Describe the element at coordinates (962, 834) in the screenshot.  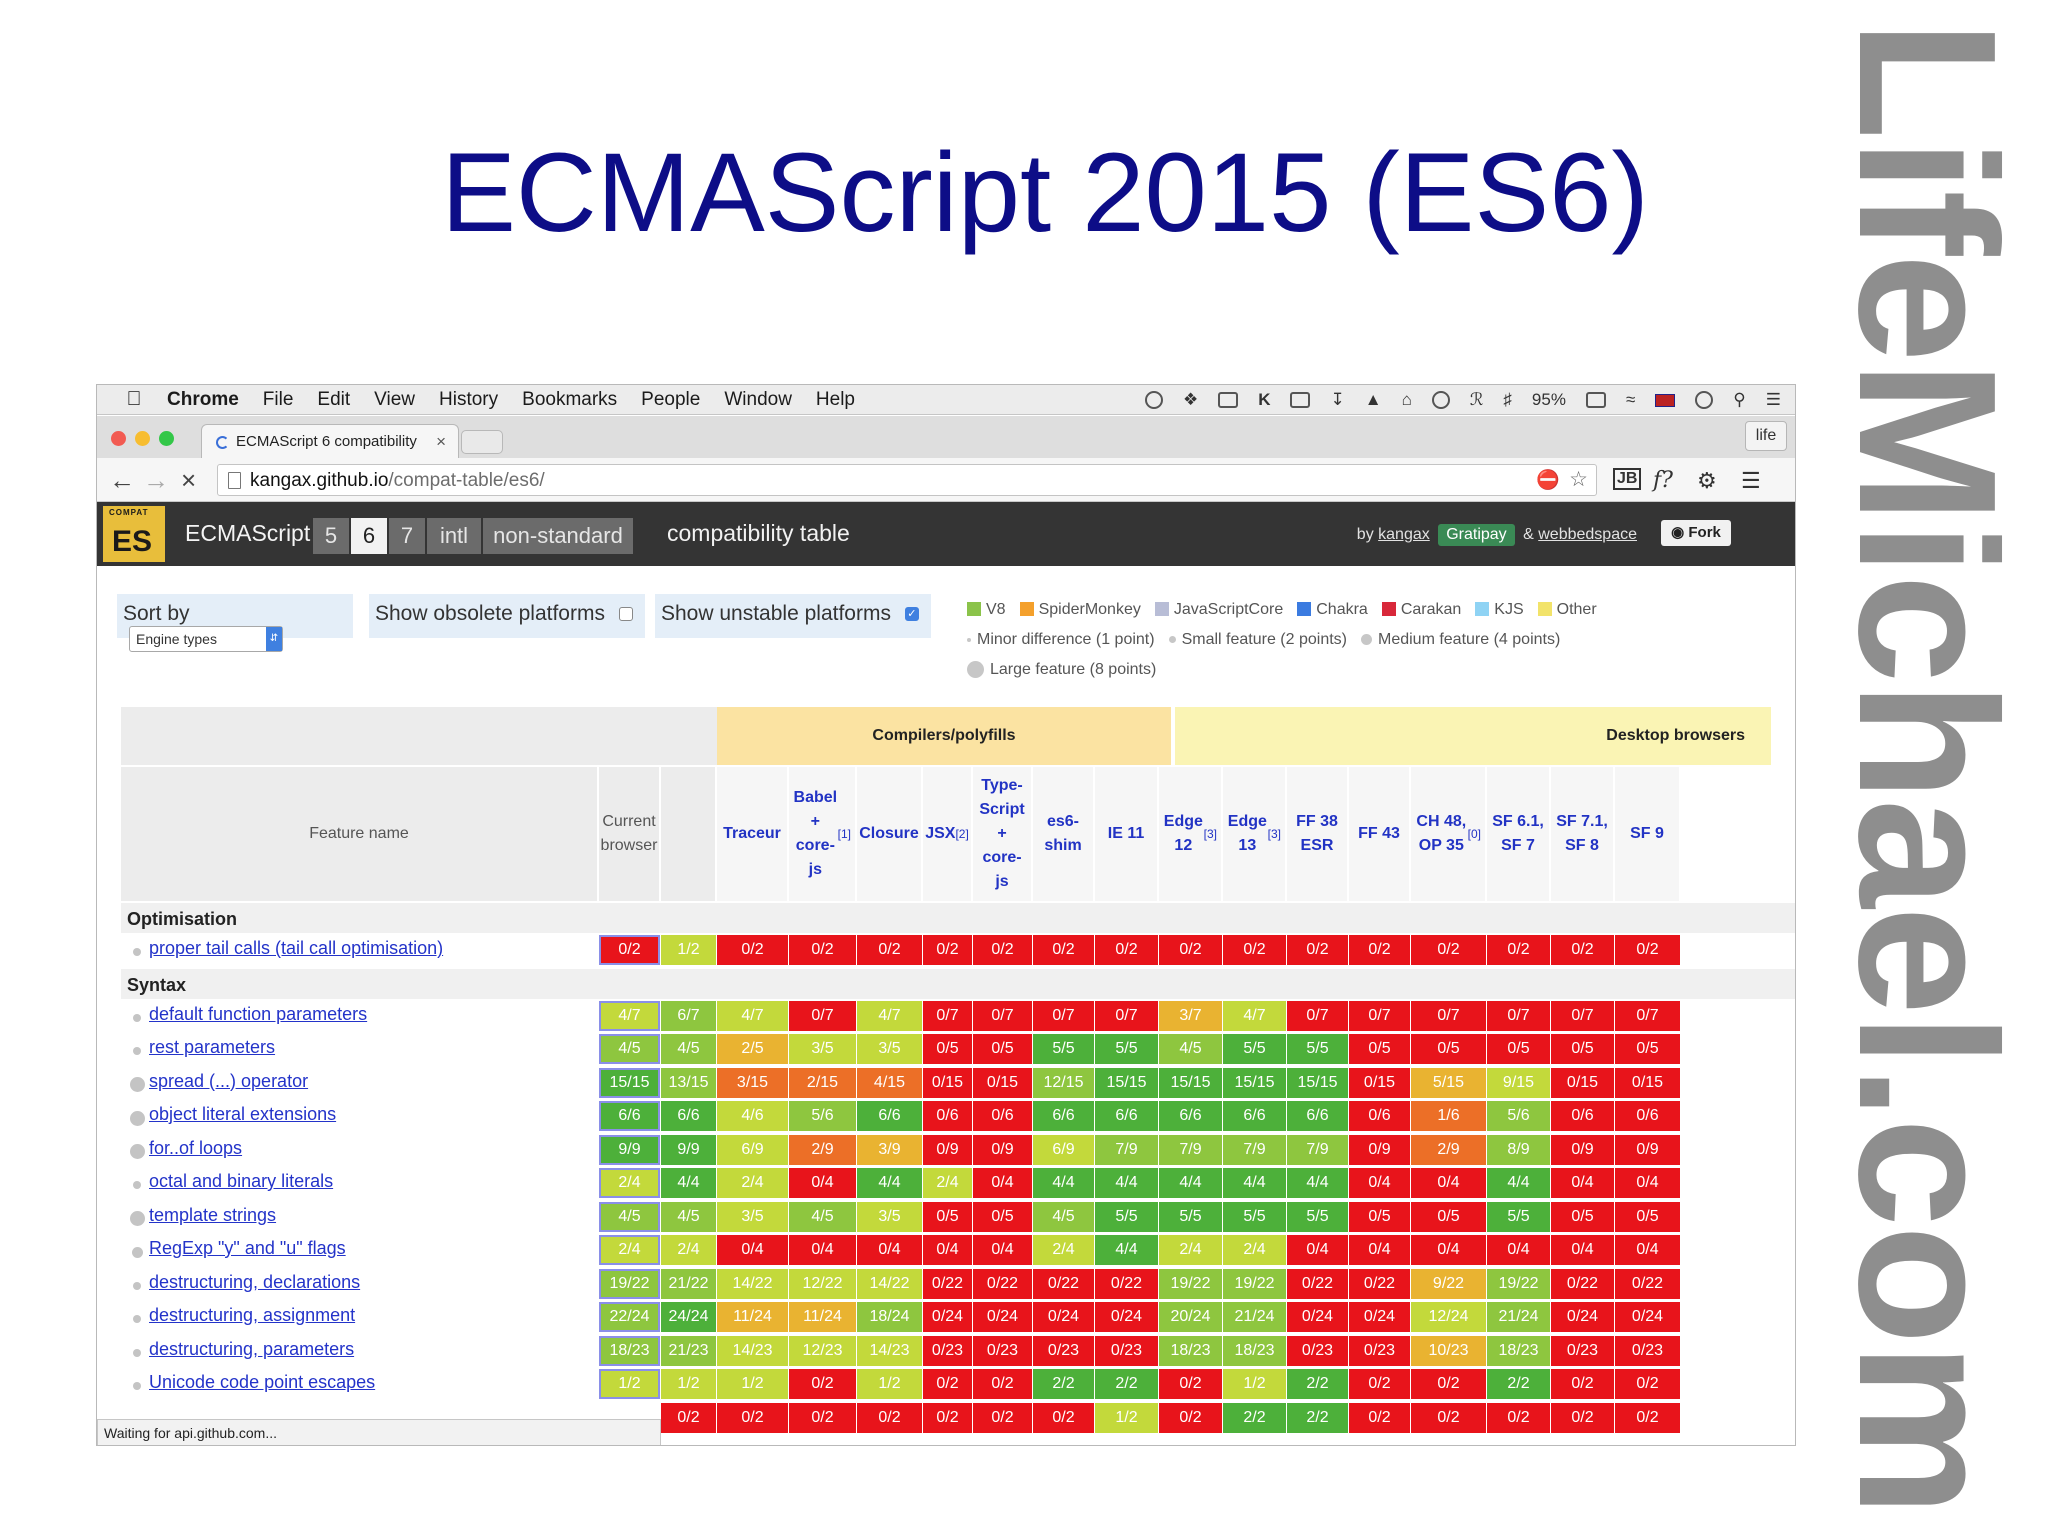
I see `column-footnote: [2]` at that location.